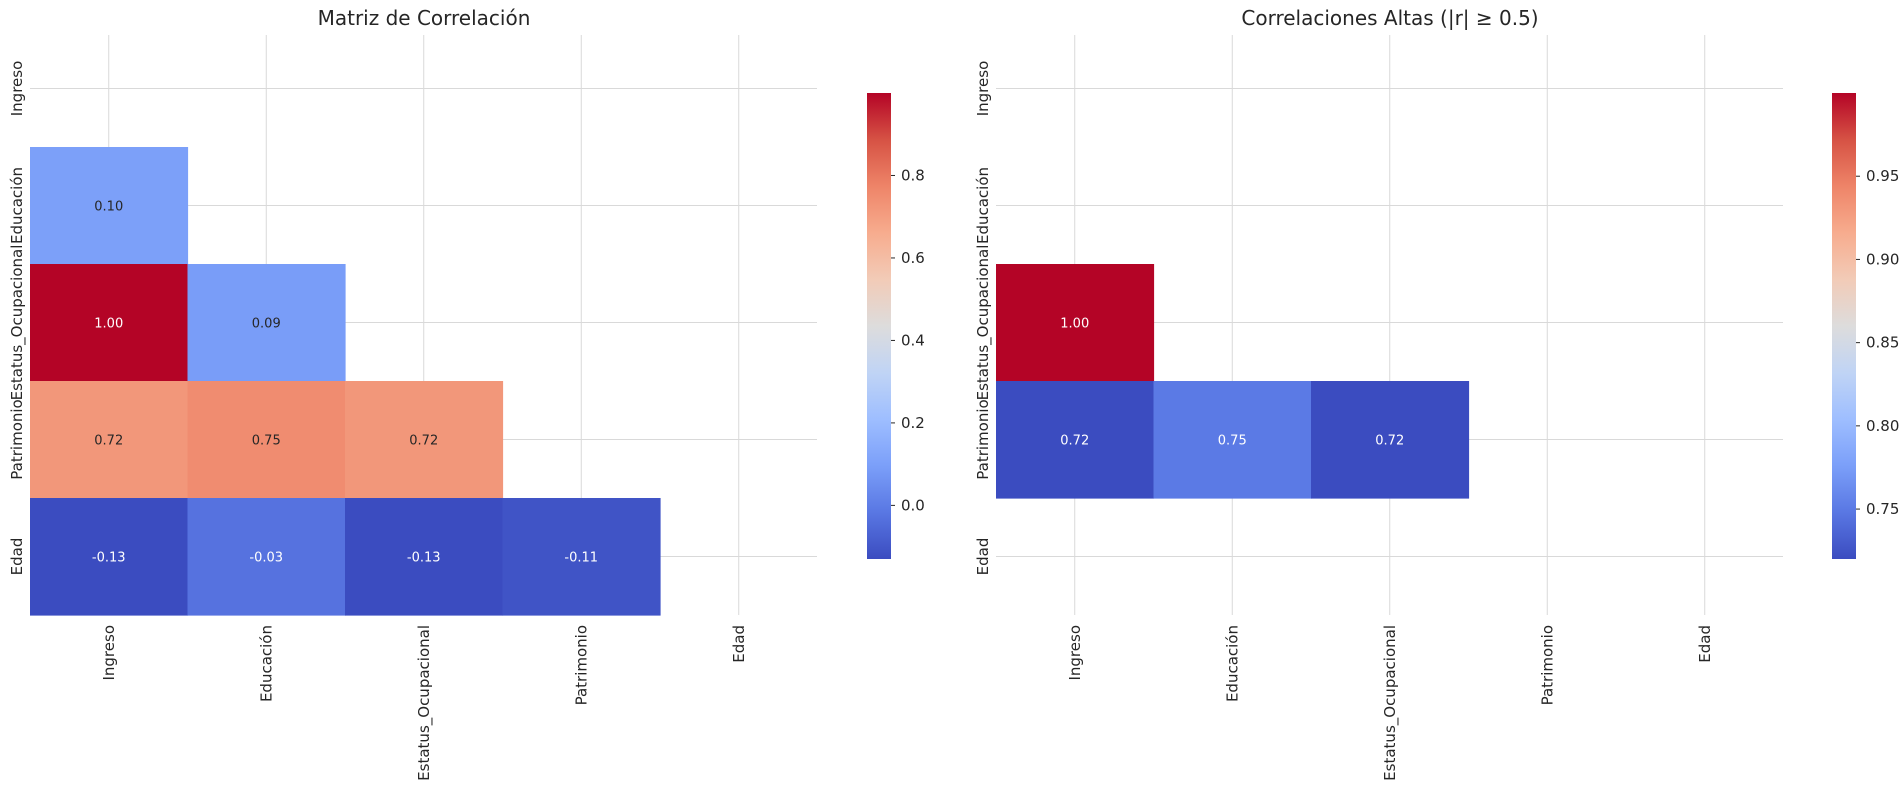  I want to click on colorbar-tick-label: 0.80, so click(1882, 426).